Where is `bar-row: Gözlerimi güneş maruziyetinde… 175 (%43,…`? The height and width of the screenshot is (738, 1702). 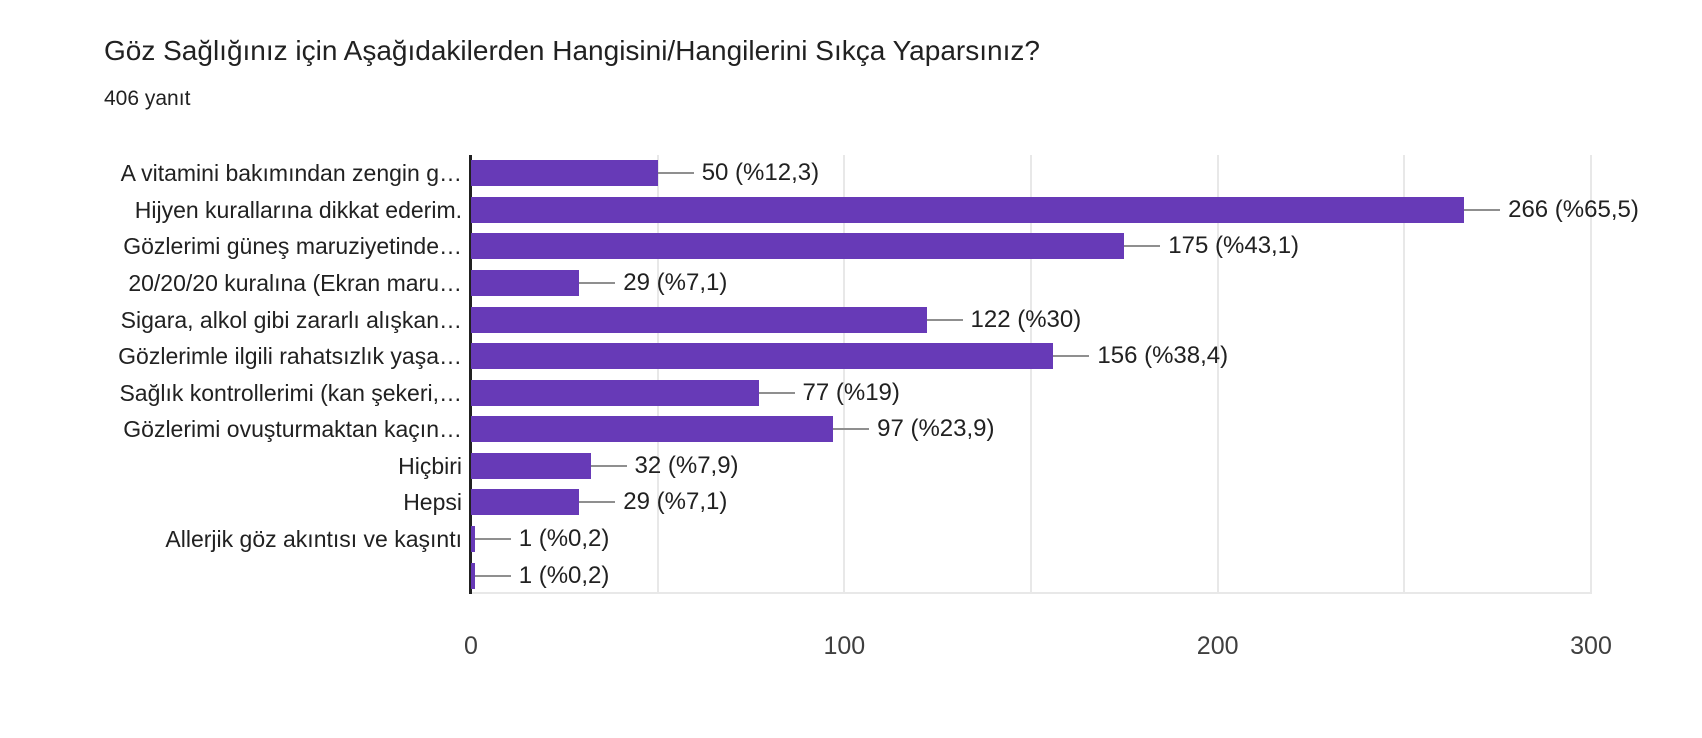 bar-row: Gözlerimi güneş maruziyetinde… 175 (%43,… is located at coordinates (851, 246).